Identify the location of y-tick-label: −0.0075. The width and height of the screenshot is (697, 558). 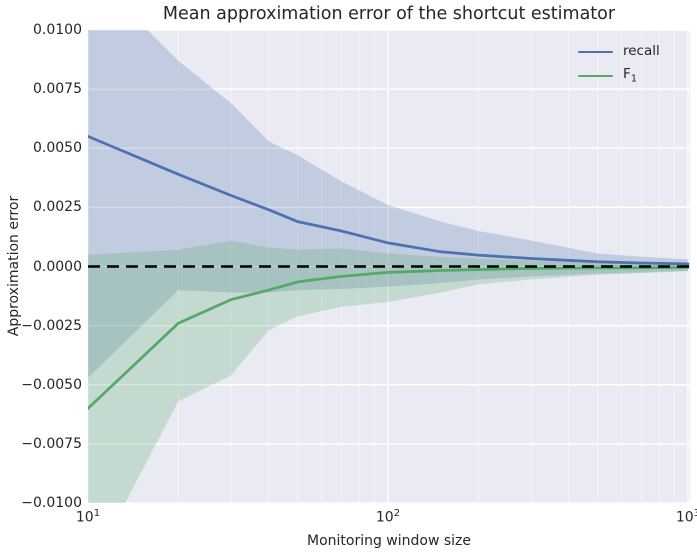
(51, 443).